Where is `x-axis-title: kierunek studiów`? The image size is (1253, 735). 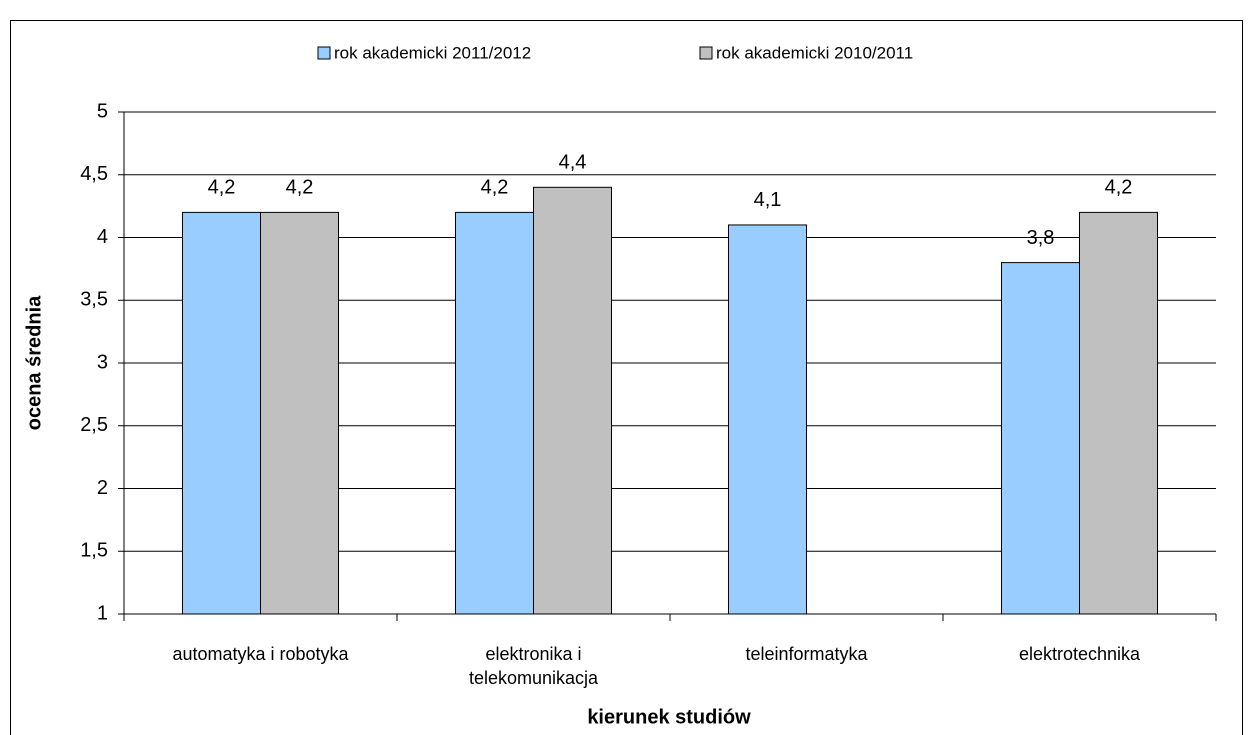 x-axis-title: kierunek studiów is located at coordinates (669, 717).